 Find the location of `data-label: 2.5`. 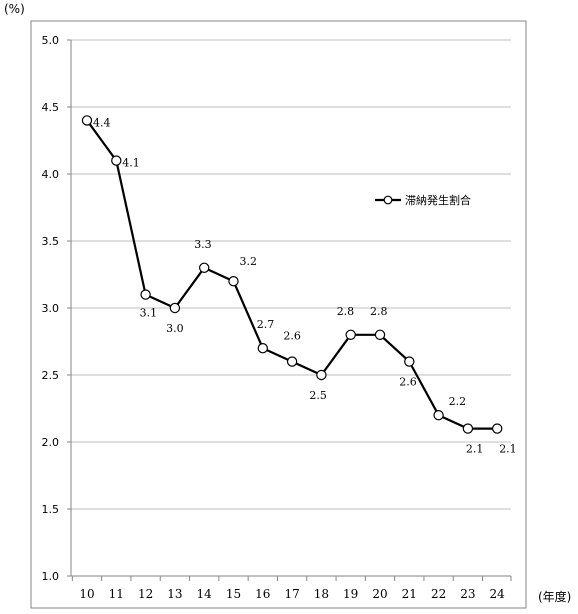

data-label: 2.5 is located at coordinates (318, 395).